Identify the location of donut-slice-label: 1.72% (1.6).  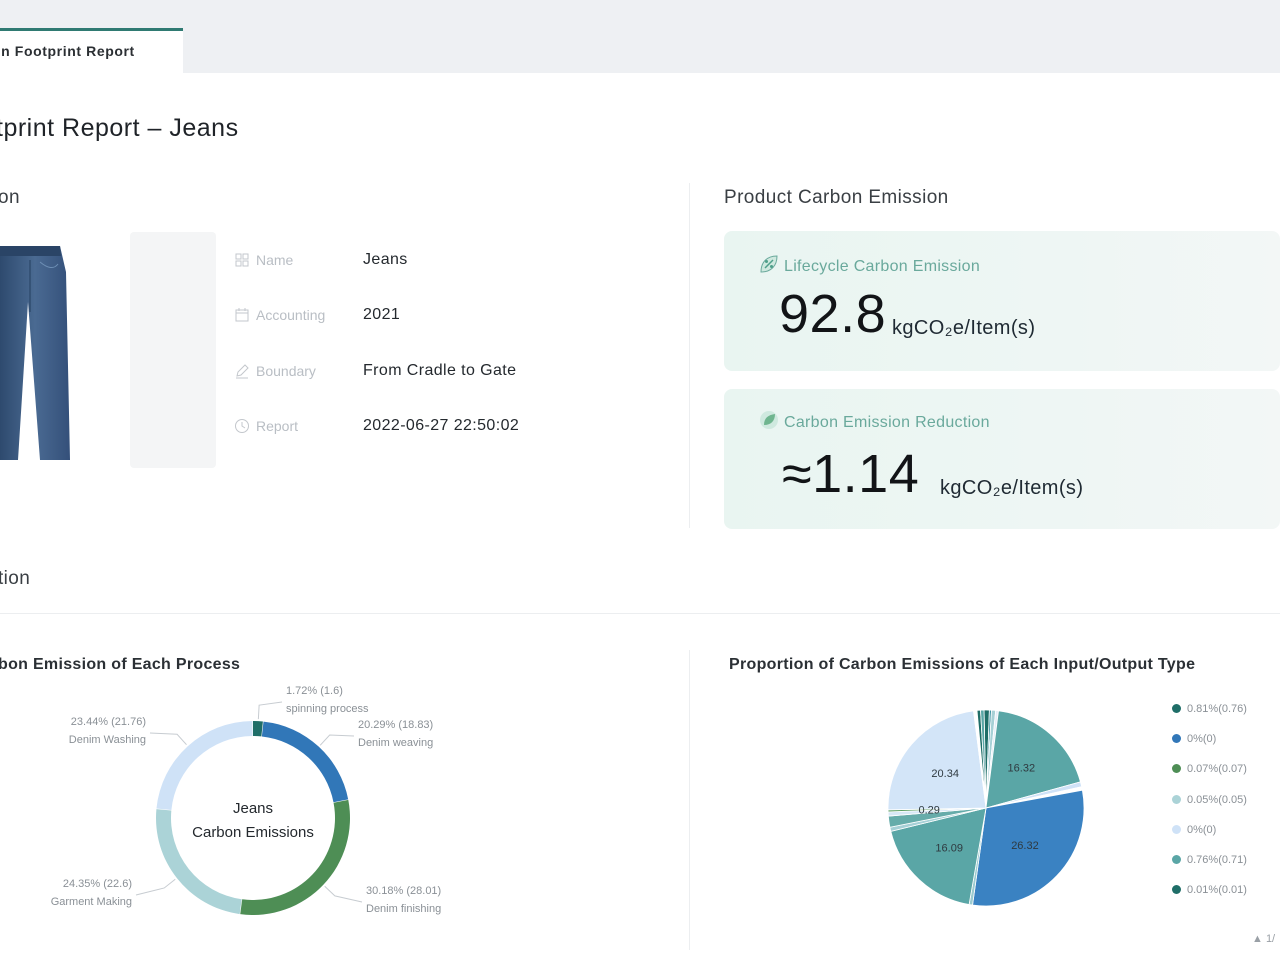
(314, 691).